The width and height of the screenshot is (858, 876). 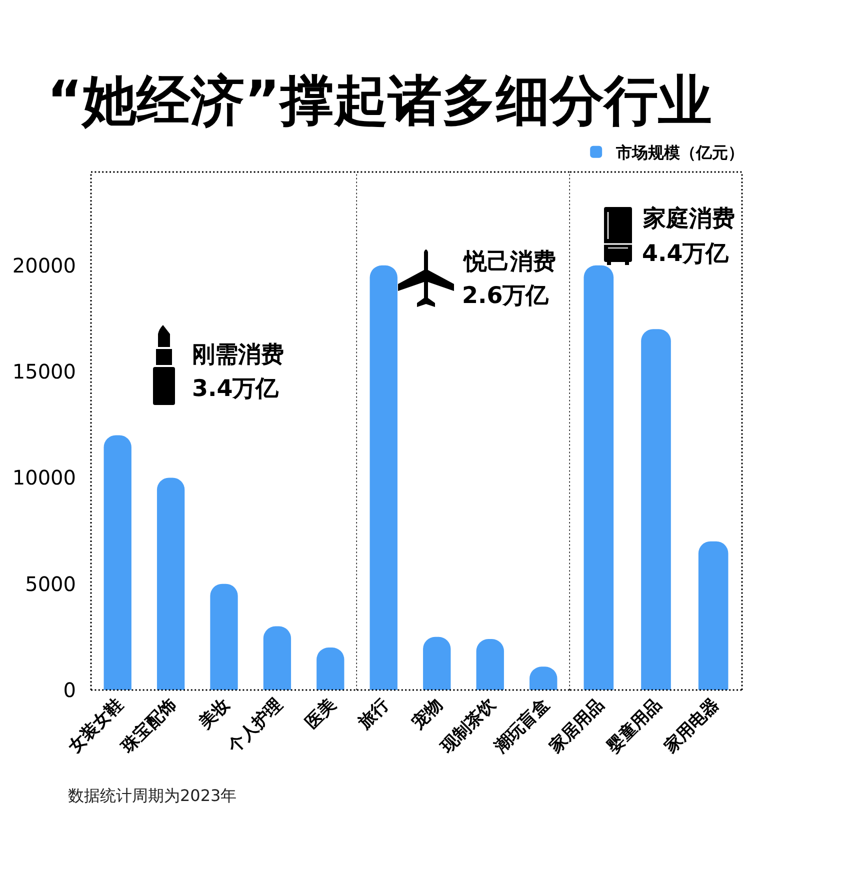 What do you see at coordinates (379, 100) in the screenshot?
I see `chart-title: “她经济”撑起诸多细分行业` at bounding box center [379, 100].